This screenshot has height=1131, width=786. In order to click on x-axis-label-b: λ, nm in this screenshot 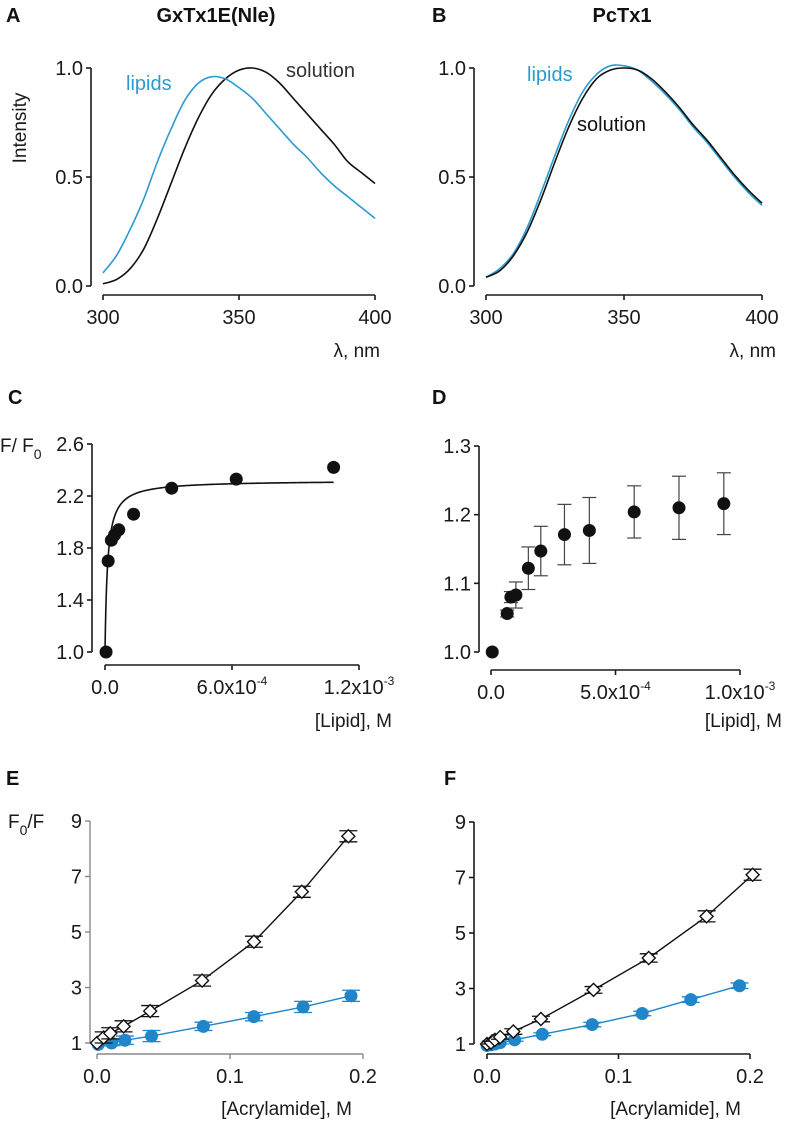, I will do `click(753, 351)`.